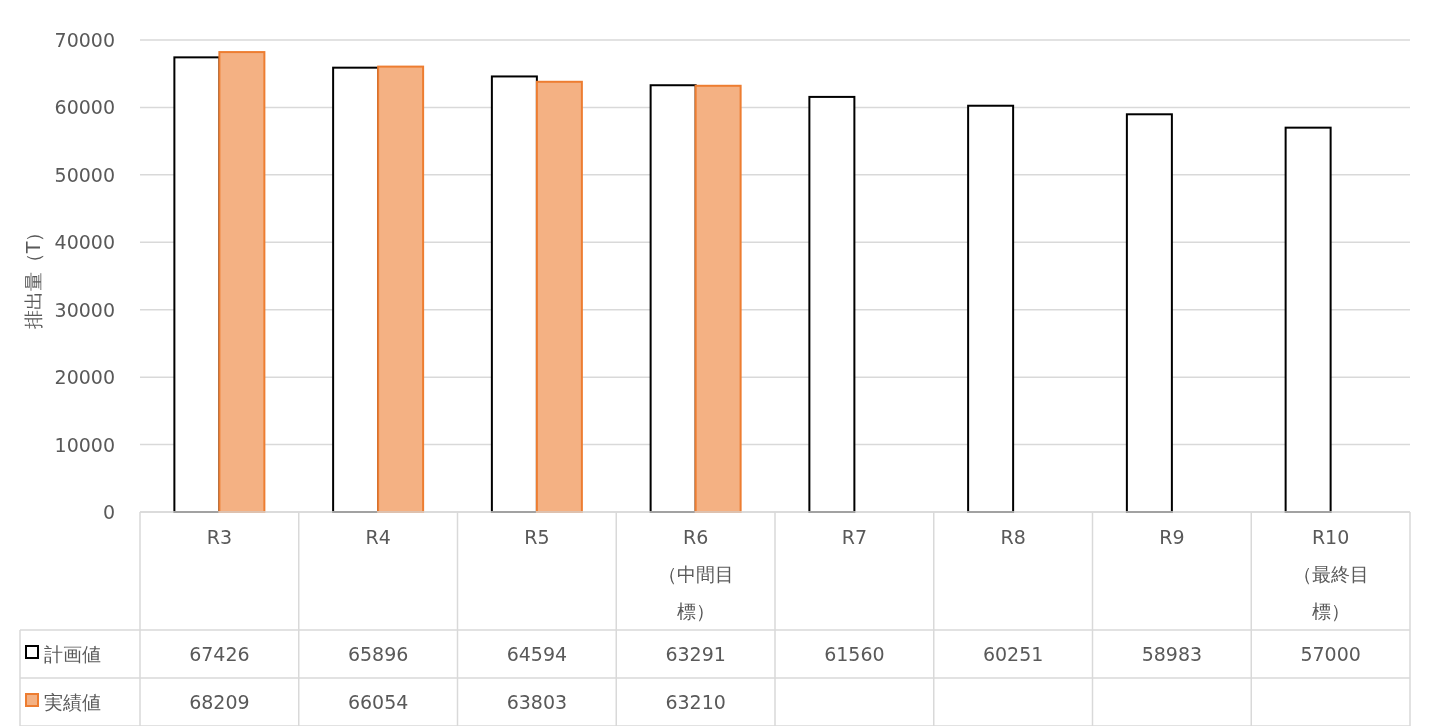  I want to click on y-tick-label: 10000, so click(84, 444).